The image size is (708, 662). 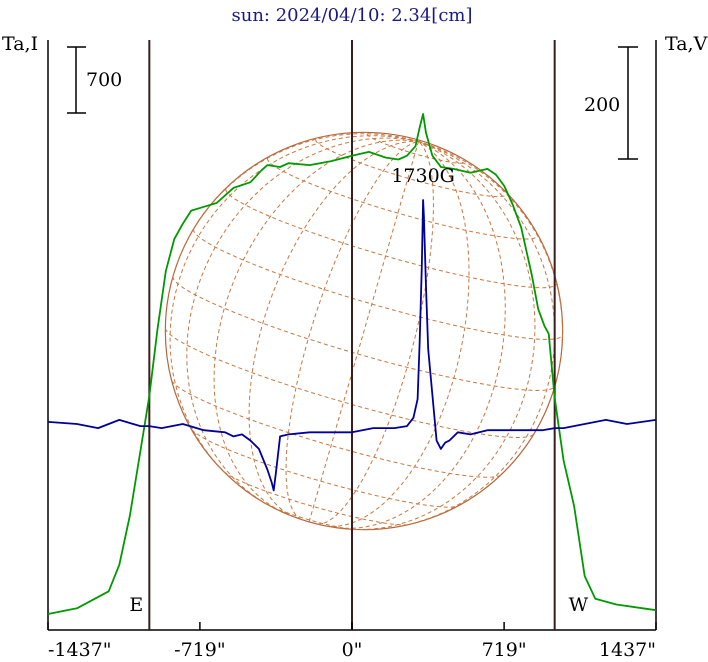 What do you see at coordinates (104, 80) in the screenshot?
I see `scale-bar-left-label: 700` at bounding box center [104, 80].